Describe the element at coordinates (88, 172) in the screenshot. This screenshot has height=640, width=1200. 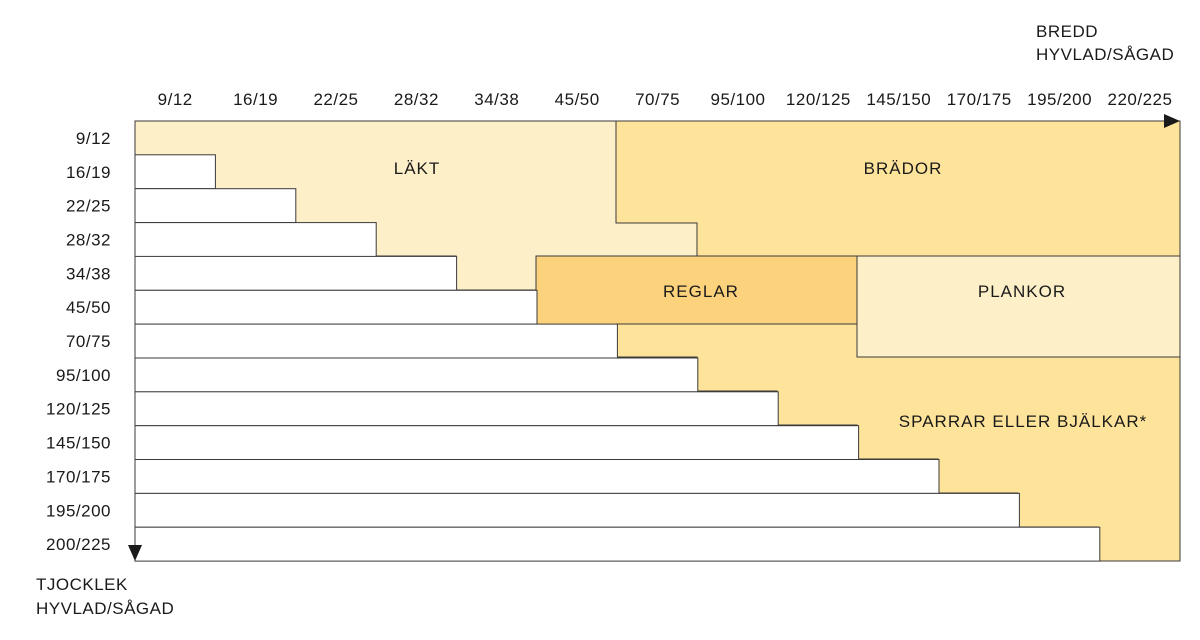
I see `thickness-tick-label: 16/19` at that location.